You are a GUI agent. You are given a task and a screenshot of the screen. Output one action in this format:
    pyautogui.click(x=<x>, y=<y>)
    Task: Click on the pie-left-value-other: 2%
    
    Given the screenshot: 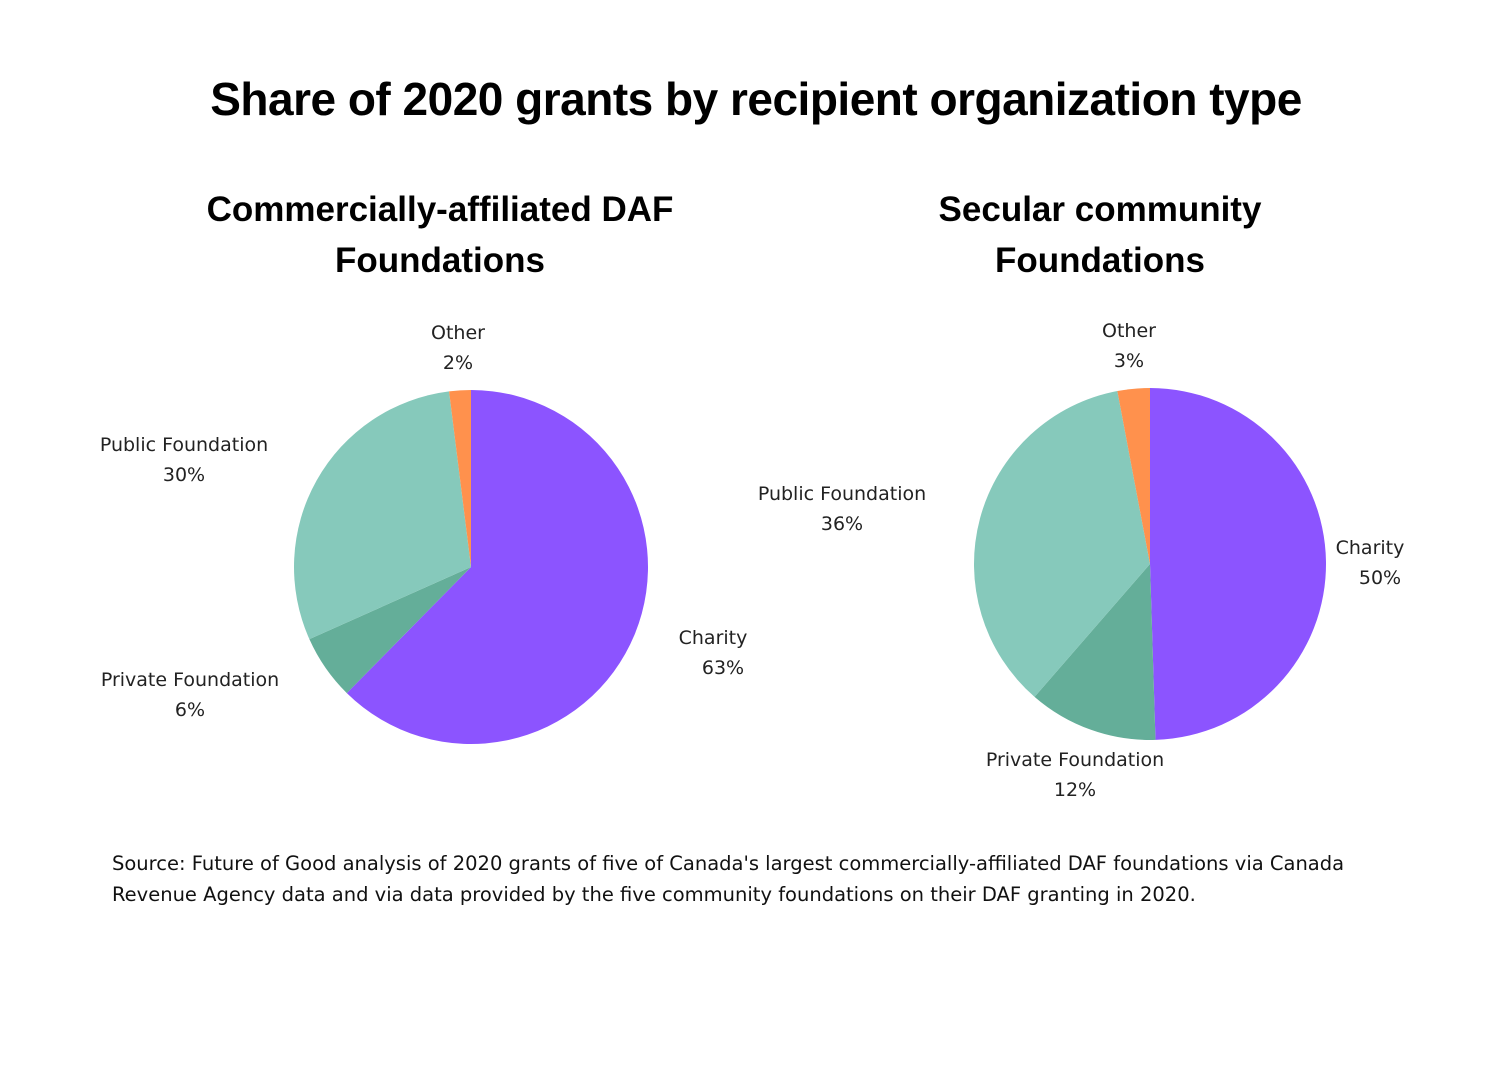 What is the action you would take?
    pyautogui.click(x=458, y=363)
    